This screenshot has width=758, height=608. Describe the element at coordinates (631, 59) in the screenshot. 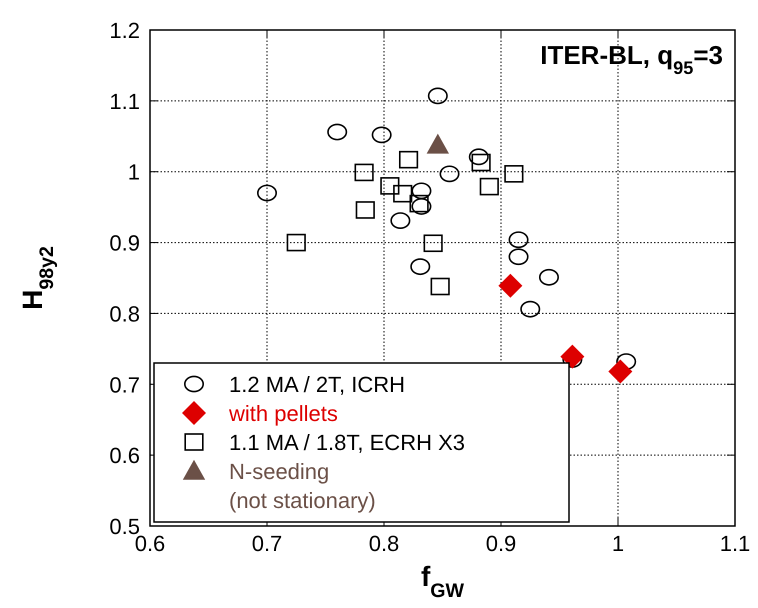

I see `text: ITER-BL, q$_{95}$=3` at that location.